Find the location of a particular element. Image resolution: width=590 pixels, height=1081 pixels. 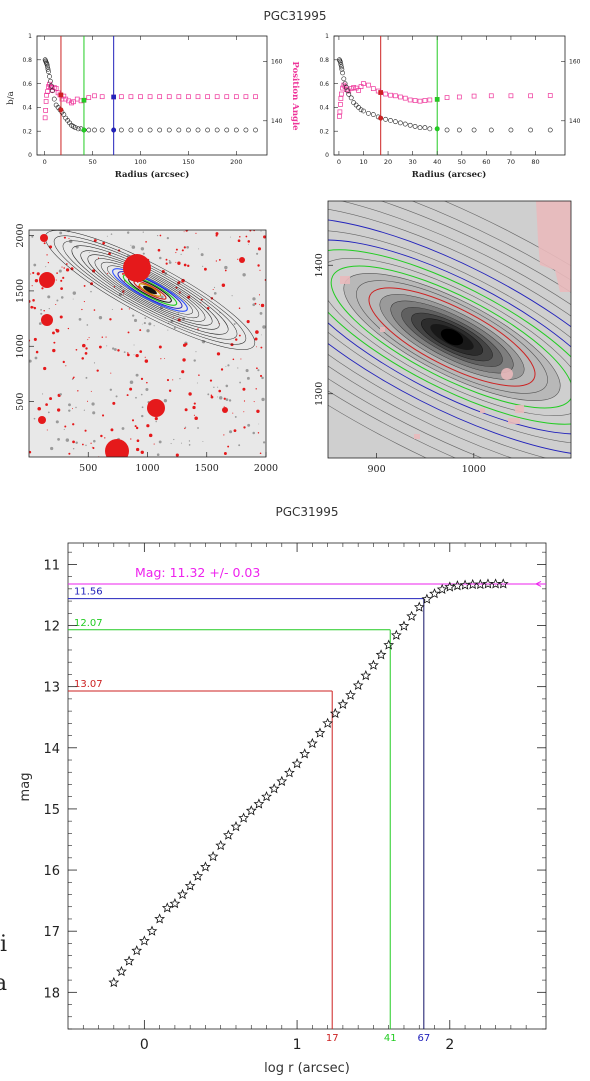

image-zoom-mask is located at coordinates (455, 320).